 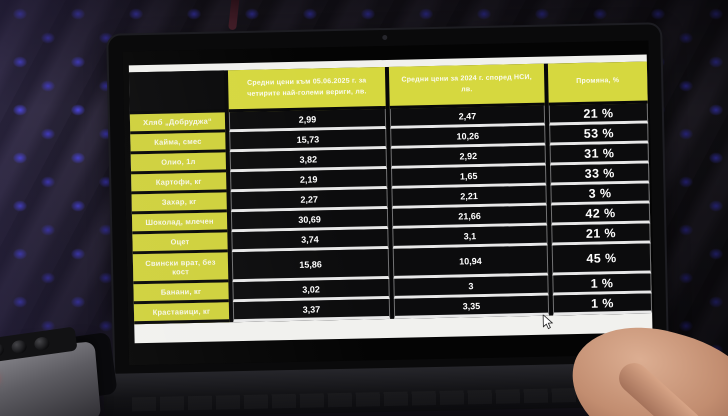 What do you see at coordinates (181, 313) in the screenshot?
I see `product-label: Краставици, кг` at bounding box center [181, 313].